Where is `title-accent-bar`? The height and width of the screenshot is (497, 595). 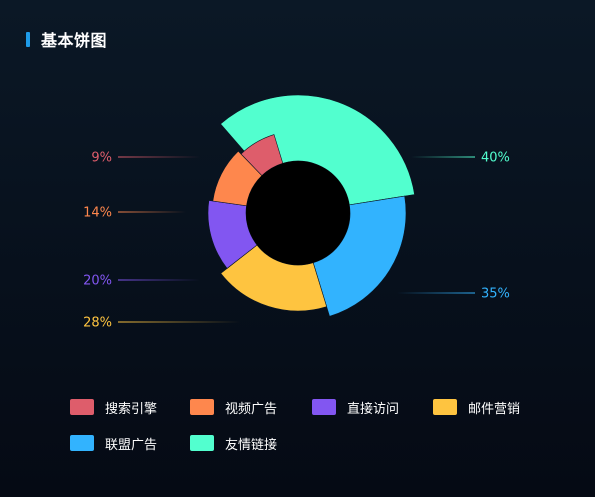 title-accent-bar is located at coordinates (28, 39).